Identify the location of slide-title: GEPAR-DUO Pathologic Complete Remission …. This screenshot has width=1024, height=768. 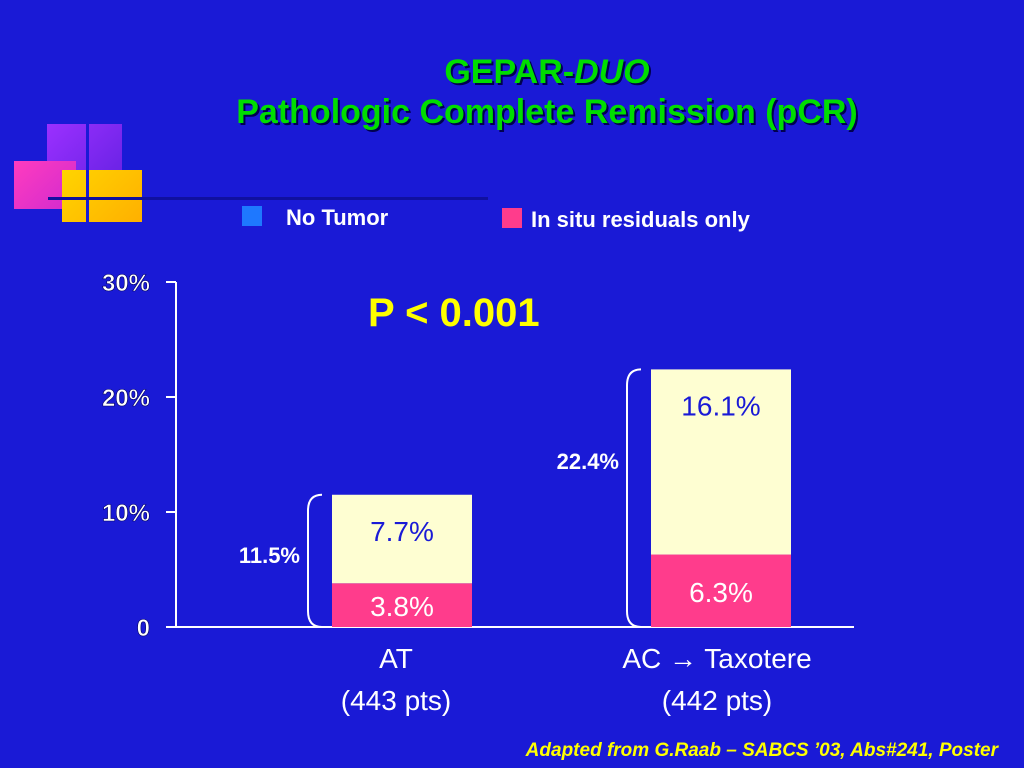
(512, 92).